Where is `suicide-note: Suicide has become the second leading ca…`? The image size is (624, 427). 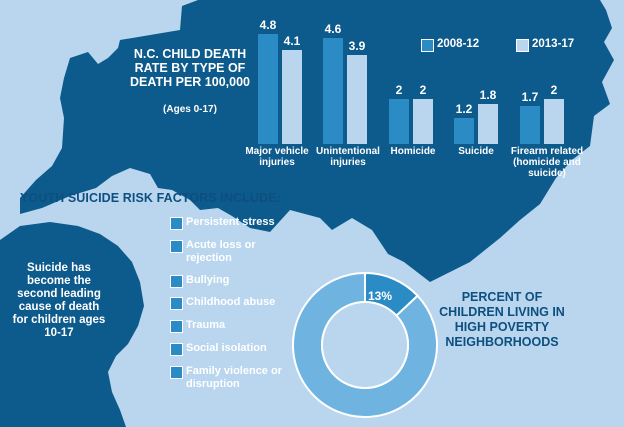 suicide-note: Suicide has become the second leading ca… is located at coordinates (59, 300).